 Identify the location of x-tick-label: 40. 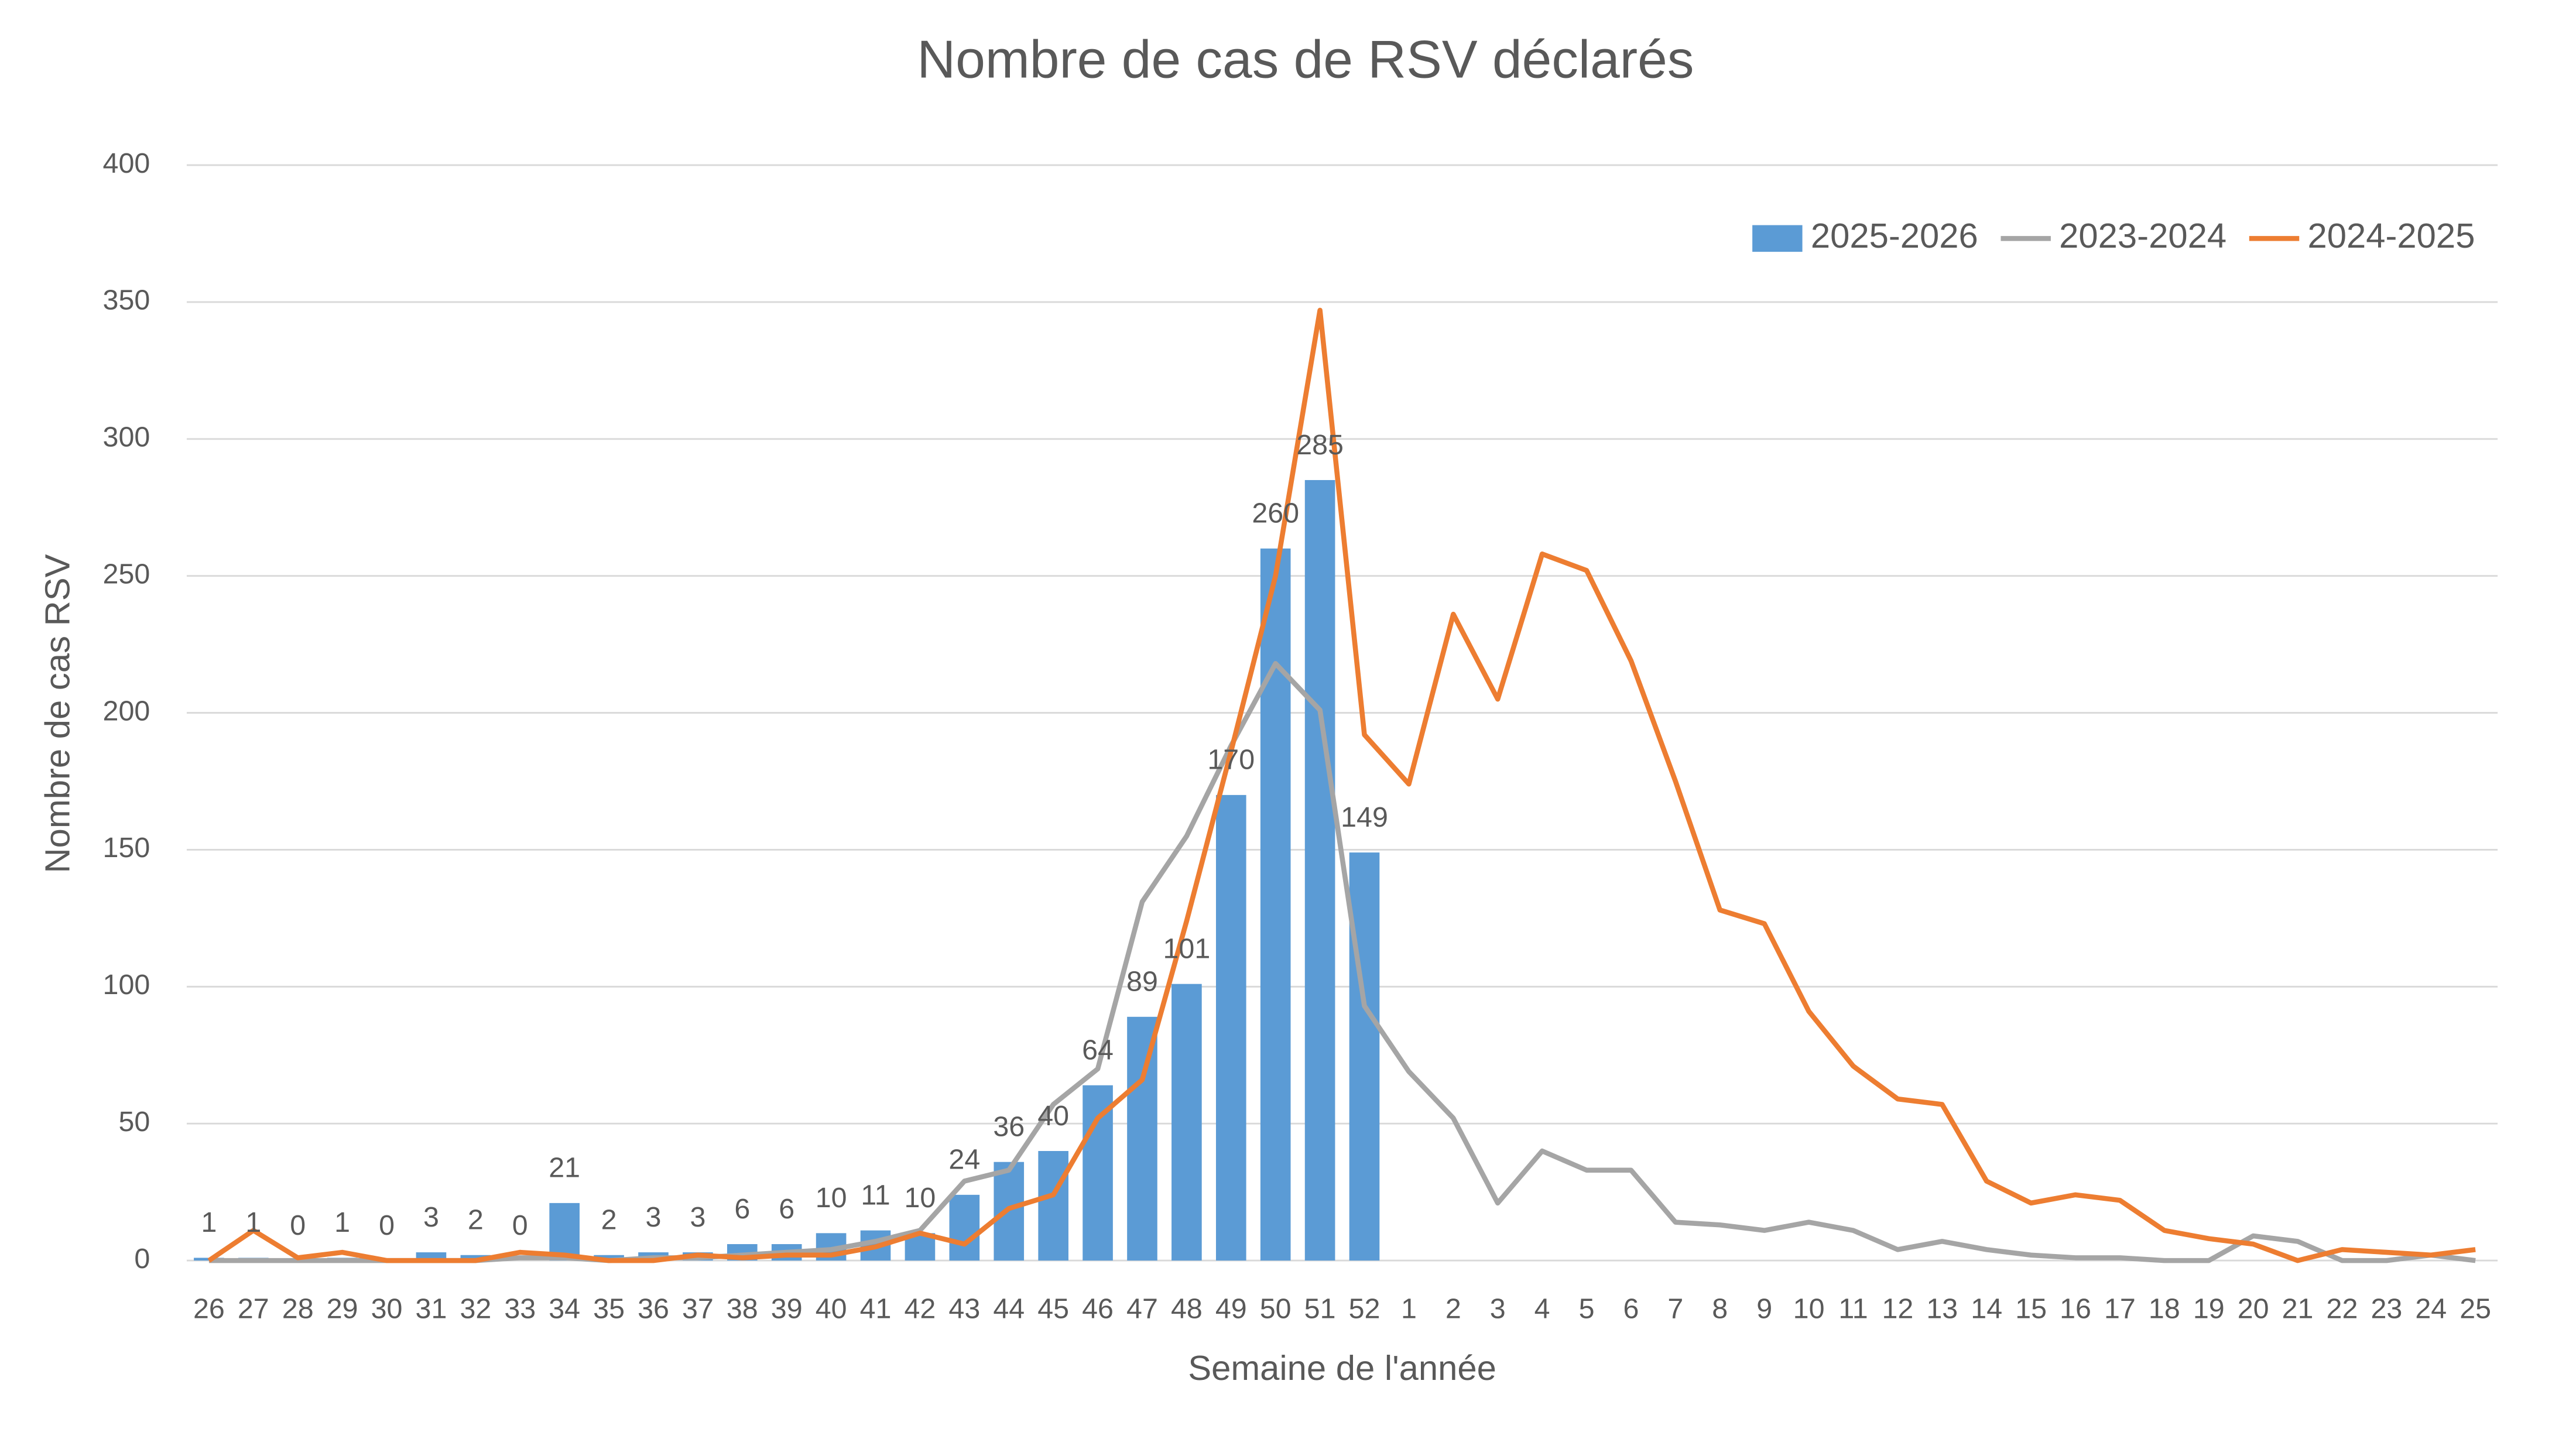
(831, 1308).